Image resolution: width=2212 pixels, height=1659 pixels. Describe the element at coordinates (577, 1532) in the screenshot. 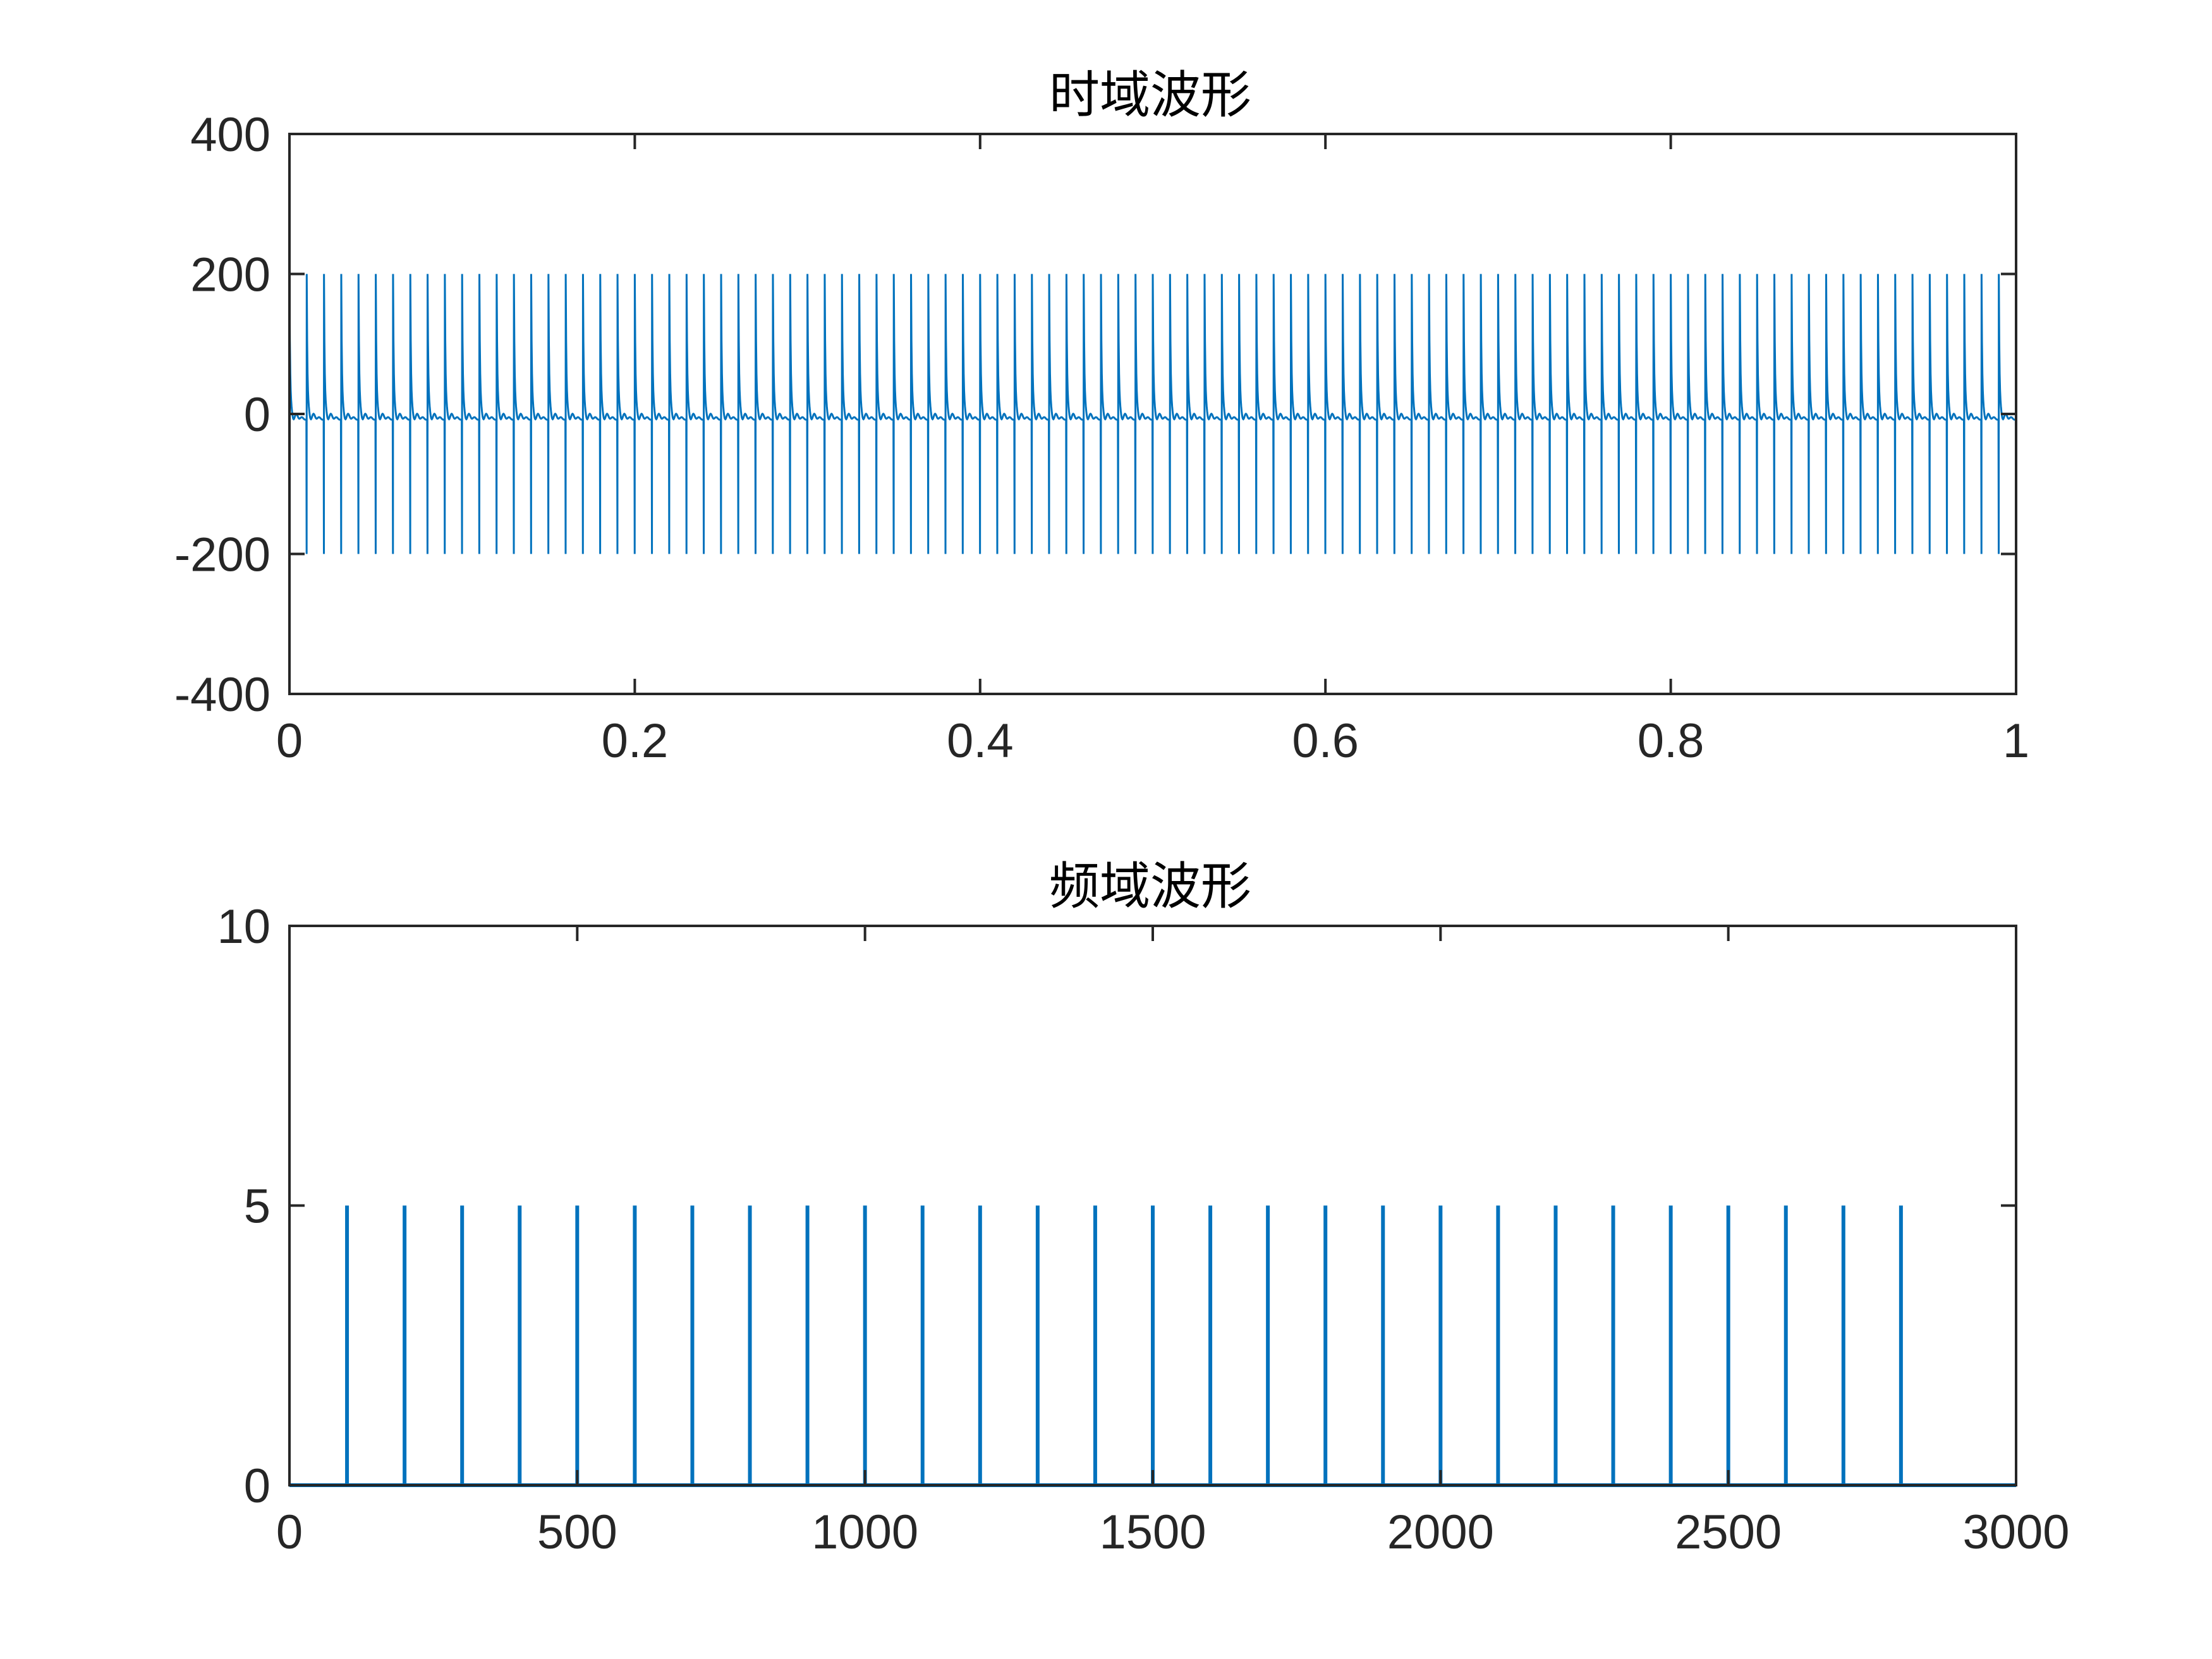

I see `frequency-domain-x-tick-label: 500` at that location.